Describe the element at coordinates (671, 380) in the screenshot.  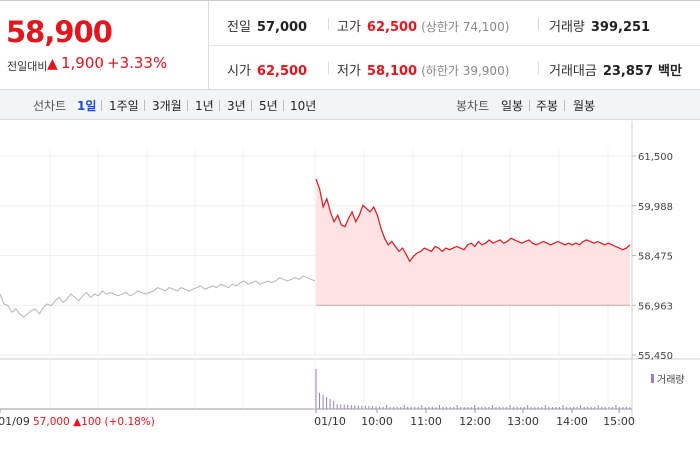
I see `volume-legend-label: 거래량` at that location.